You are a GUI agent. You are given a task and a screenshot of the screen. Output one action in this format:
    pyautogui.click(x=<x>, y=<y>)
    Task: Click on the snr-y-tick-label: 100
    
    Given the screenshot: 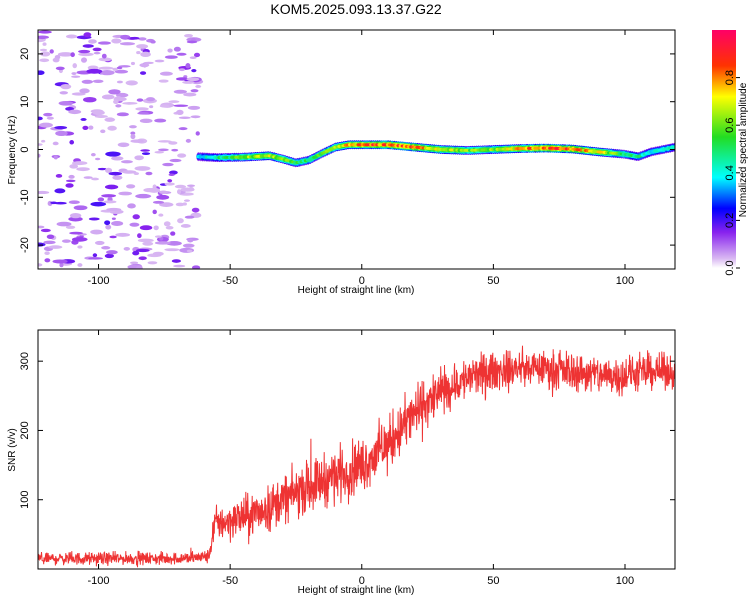 What is the action you would take?
    pyautogui.click(x=25, y=500)
    